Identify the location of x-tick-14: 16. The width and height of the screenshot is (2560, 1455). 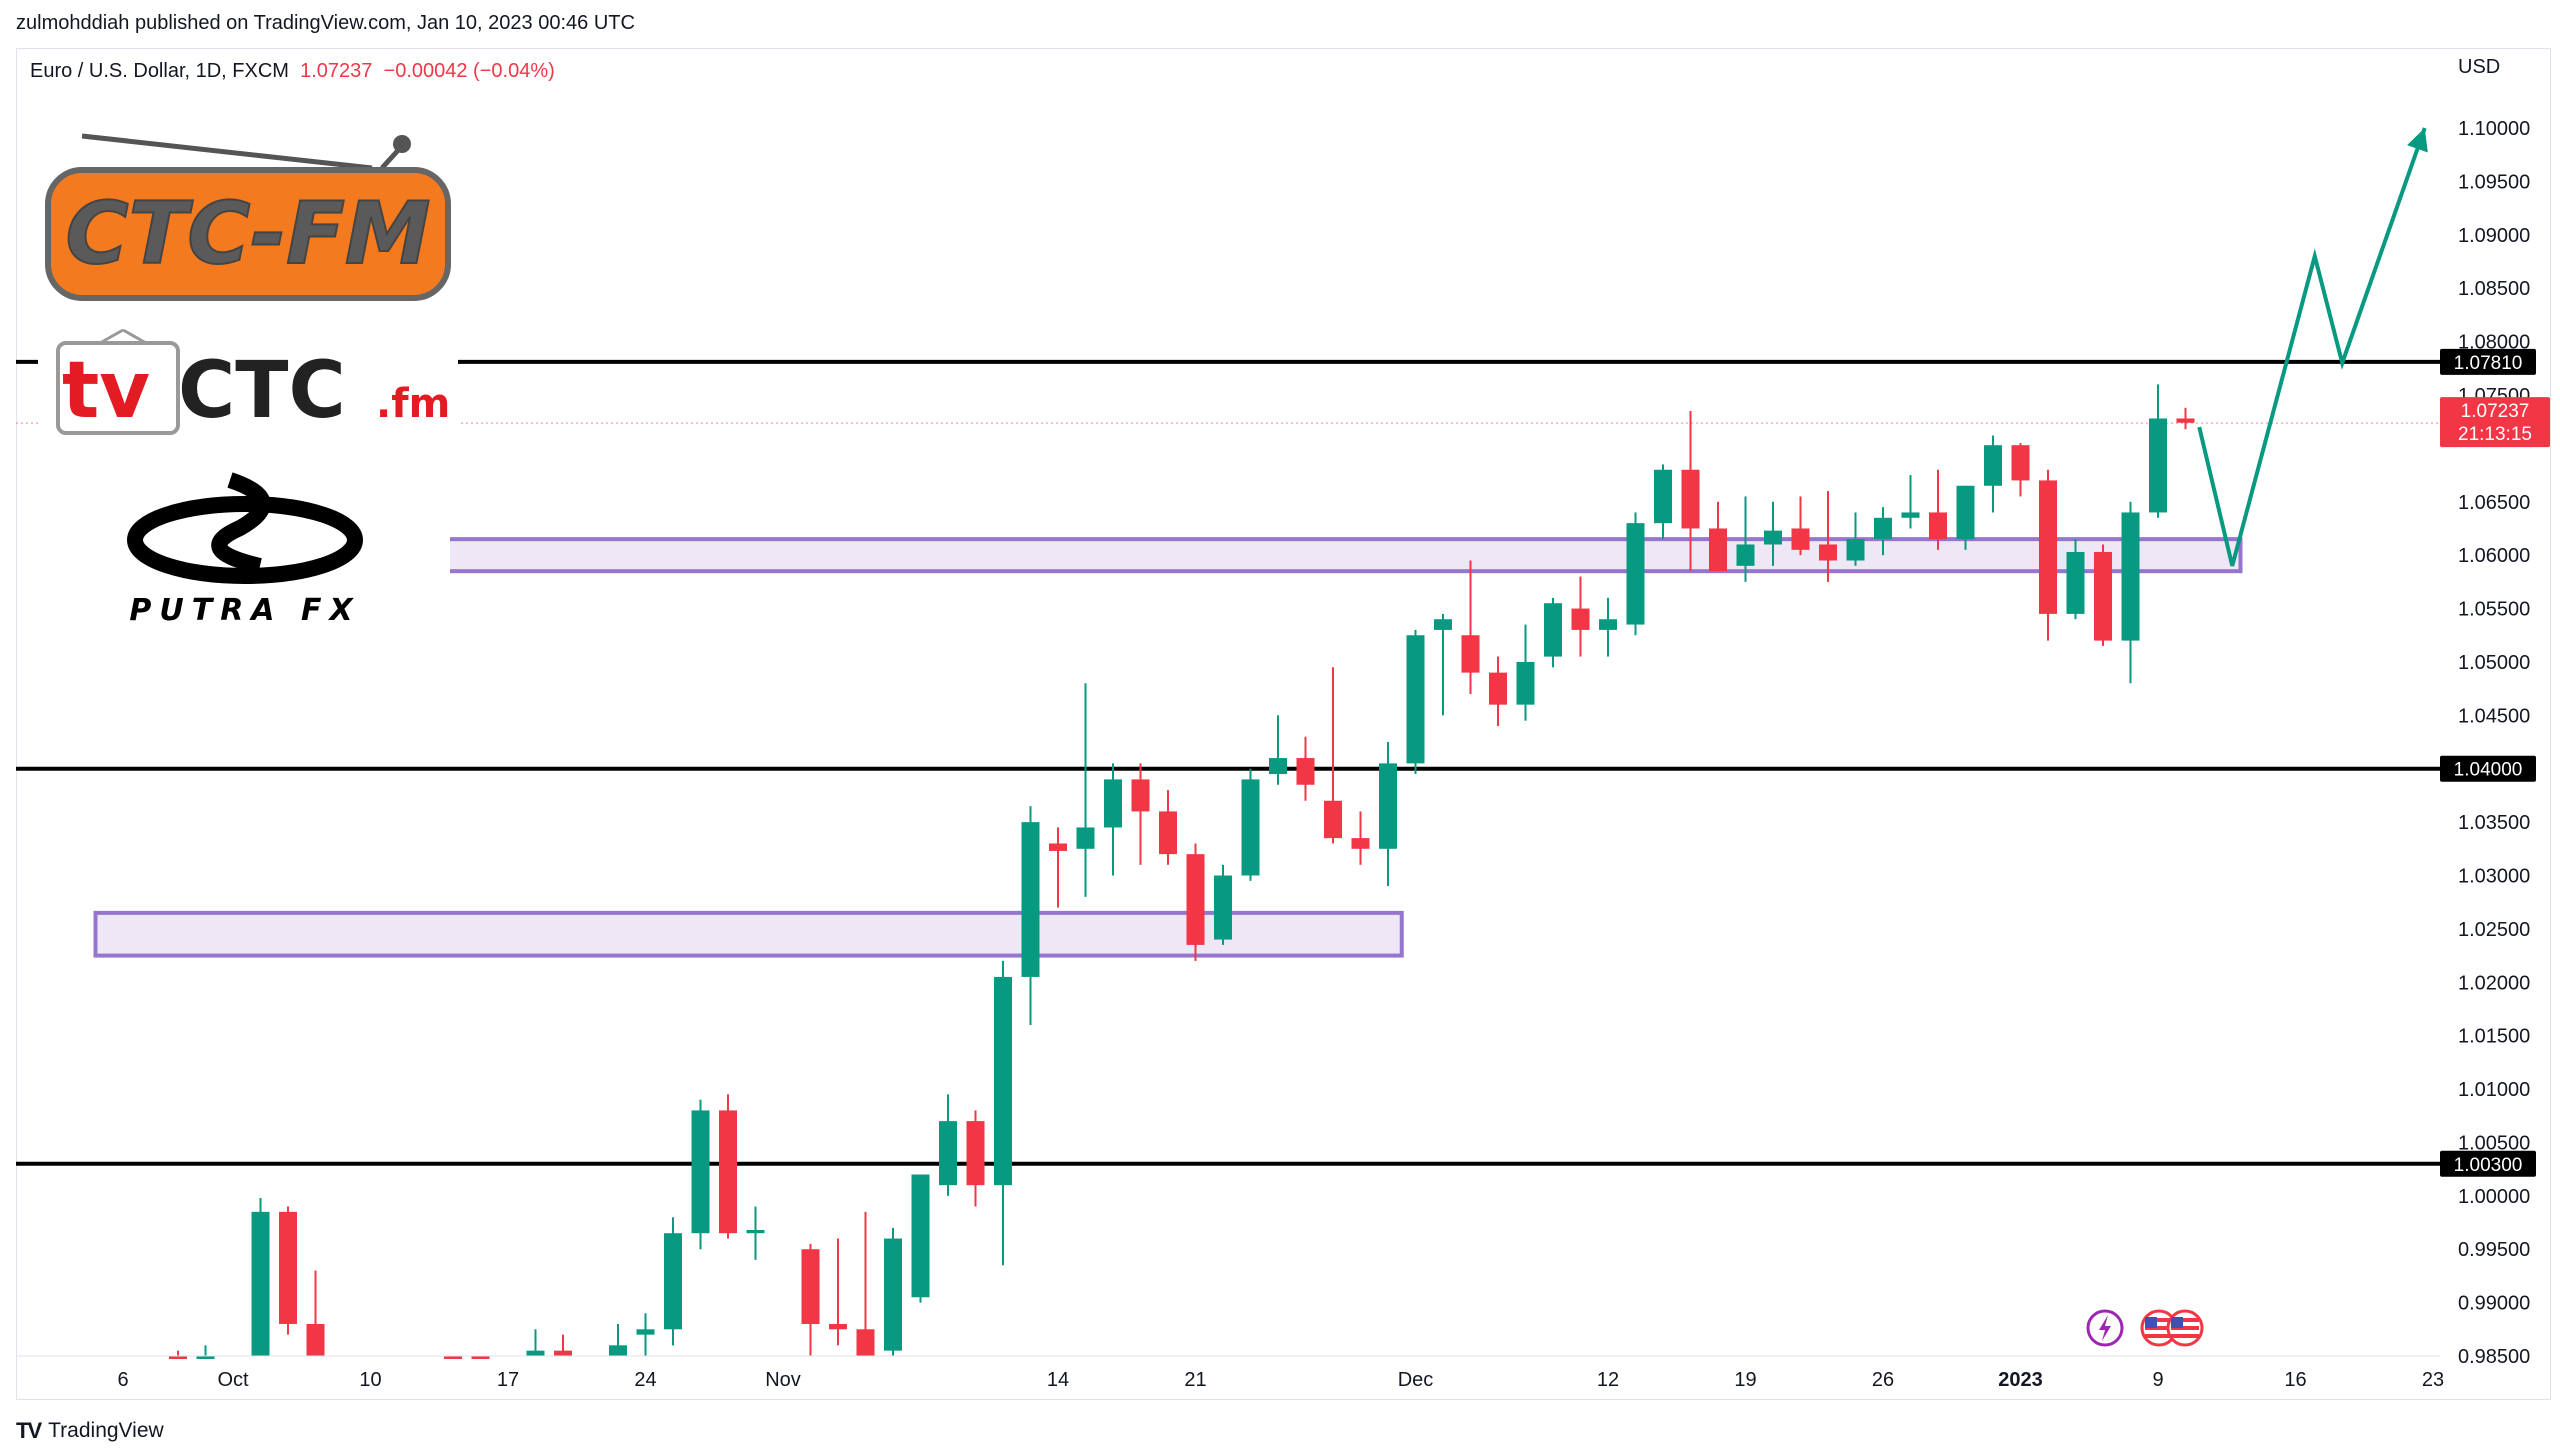
(2295, 1380).